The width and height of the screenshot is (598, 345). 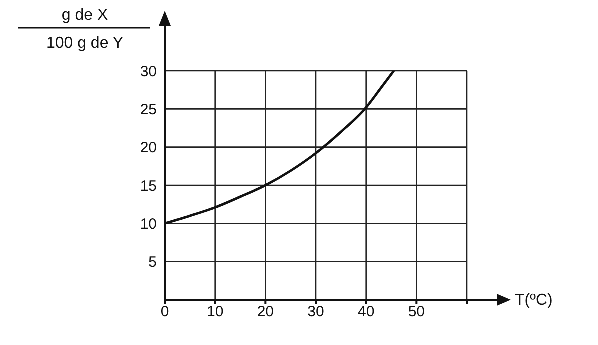 What do you see at coordinates (152, 263) in the screenshot?
I see `y-tick-label: 5` at bounding box center [152, 263].